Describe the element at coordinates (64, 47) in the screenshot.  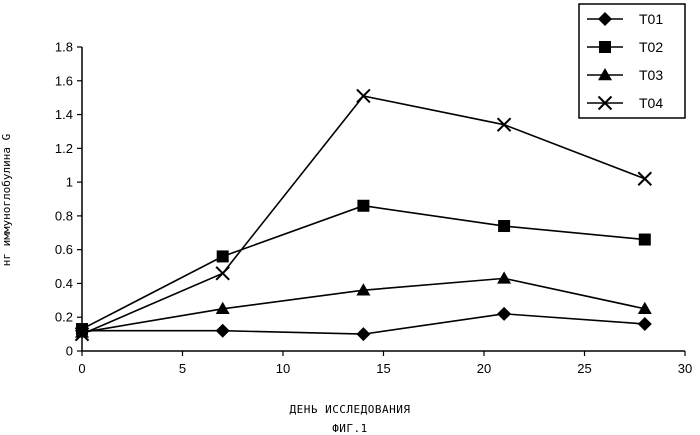
I see `y-tick-label: 1.8` at that location.